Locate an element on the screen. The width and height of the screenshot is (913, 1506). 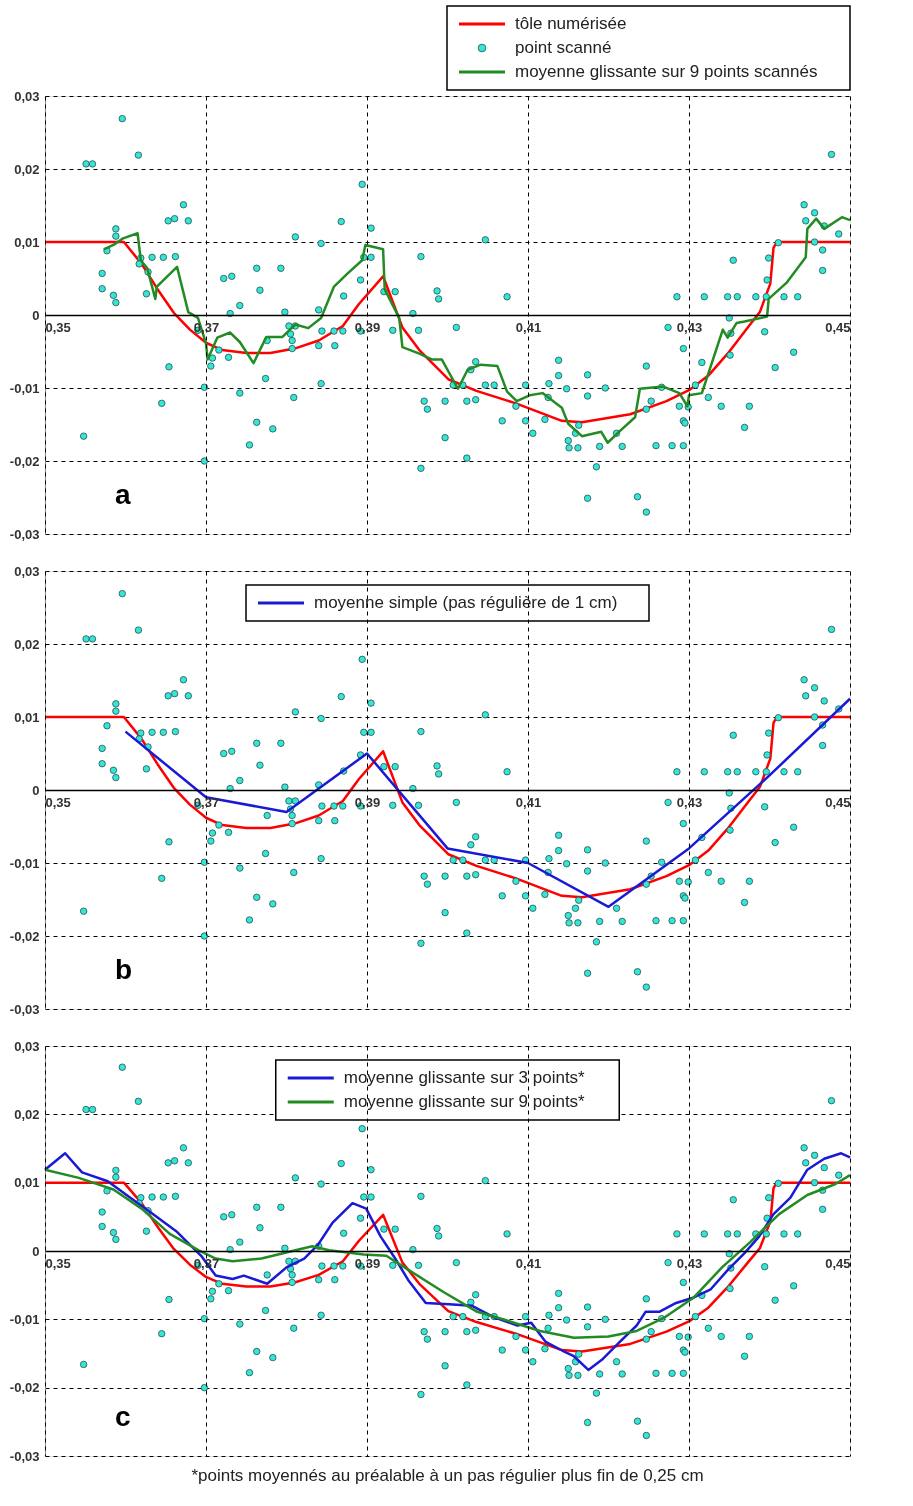
annotation: b is located at coordinates (124, 969).